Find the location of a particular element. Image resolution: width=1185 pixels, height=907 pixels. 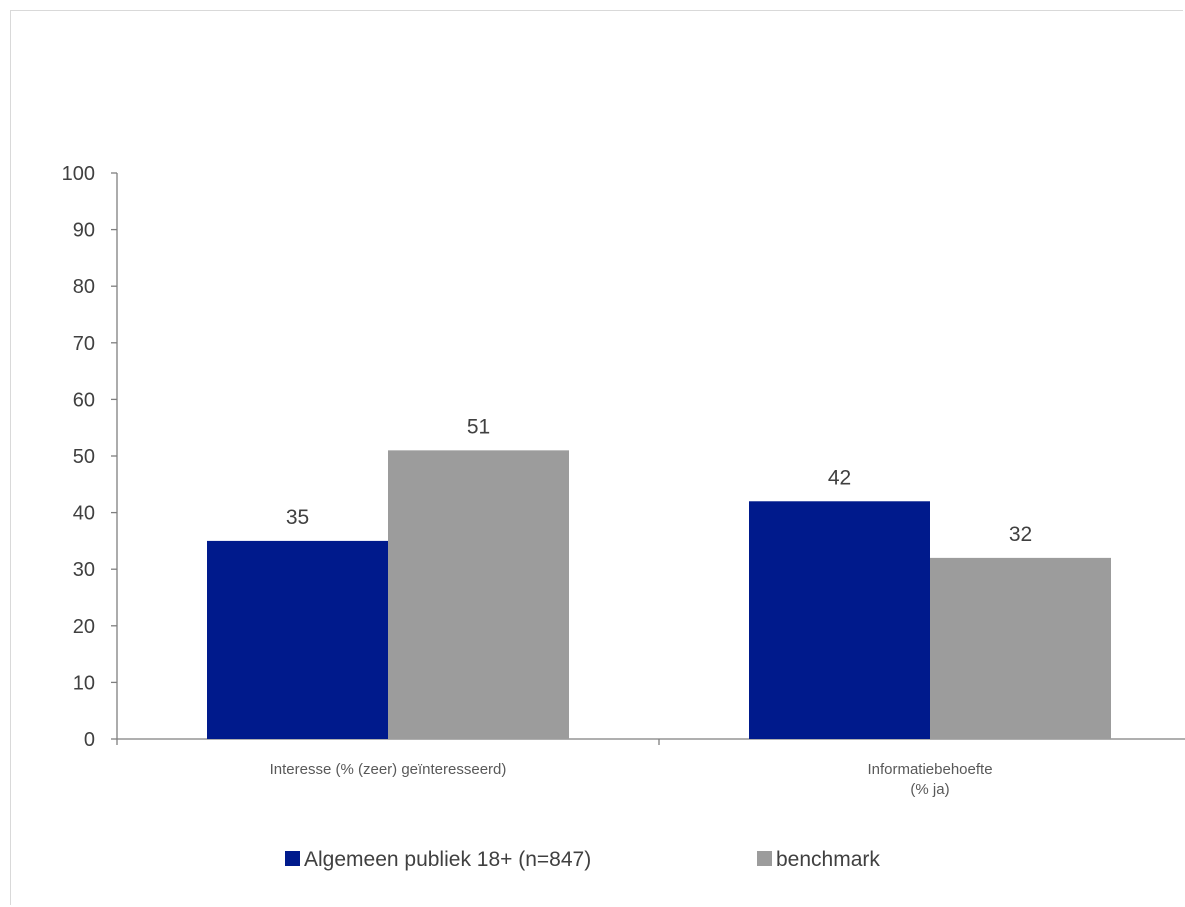

data-labels: 35 51 42 32 is located at coordinates (659, 480).